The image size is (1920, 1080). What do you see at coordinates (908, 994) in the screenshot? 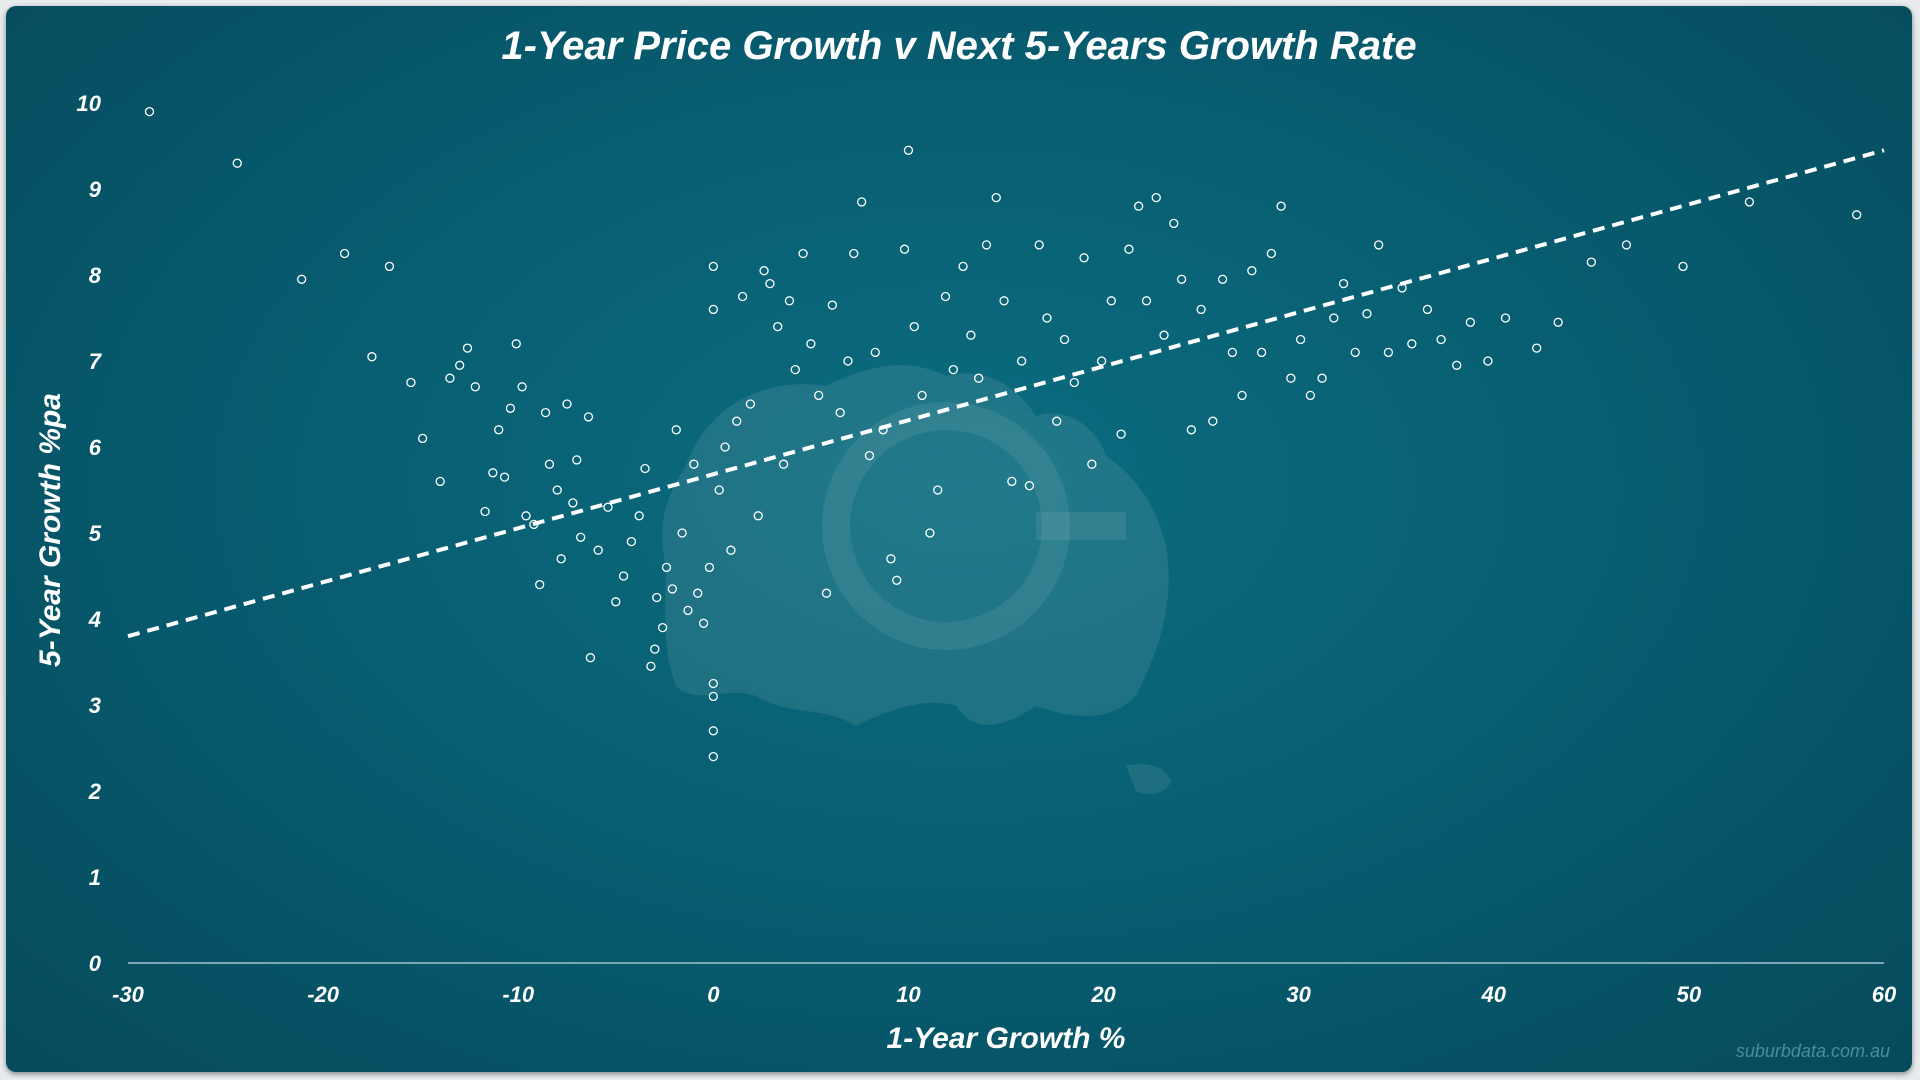
I see `x-tick-label: 10` at bounding box center [908, 994].